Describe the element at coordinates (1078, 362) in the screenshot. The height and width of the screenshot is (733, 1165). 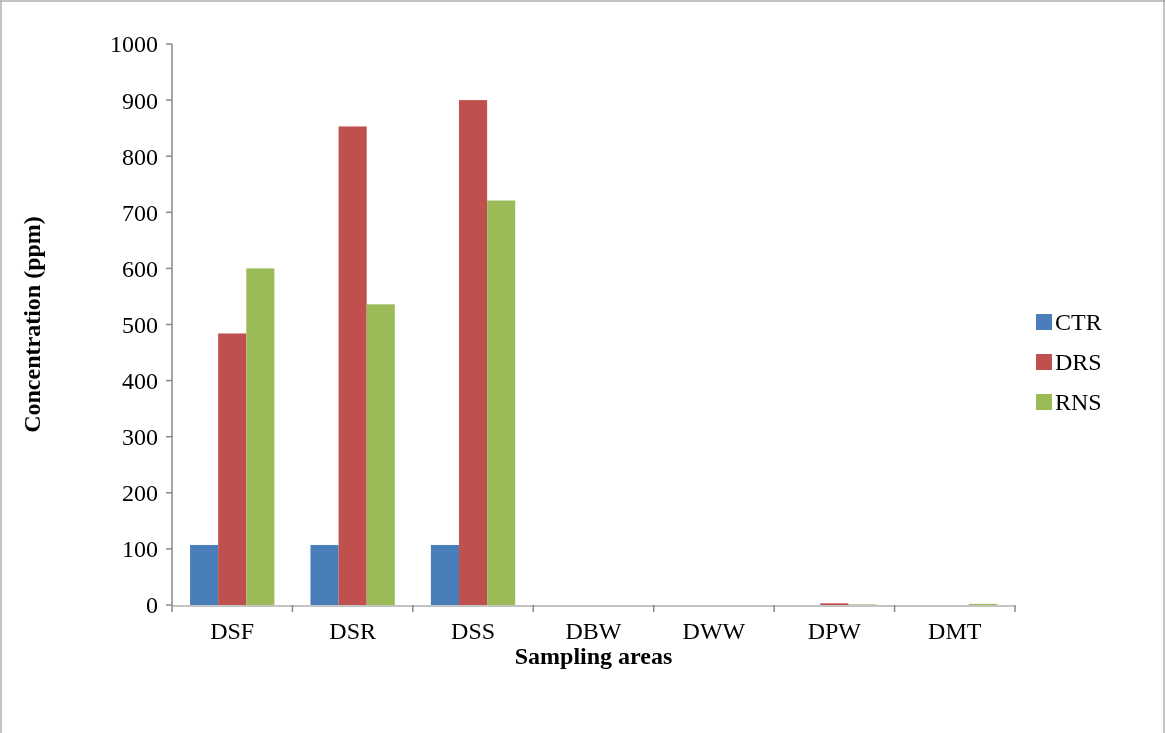
I see `legend-label: DRS` at that location.